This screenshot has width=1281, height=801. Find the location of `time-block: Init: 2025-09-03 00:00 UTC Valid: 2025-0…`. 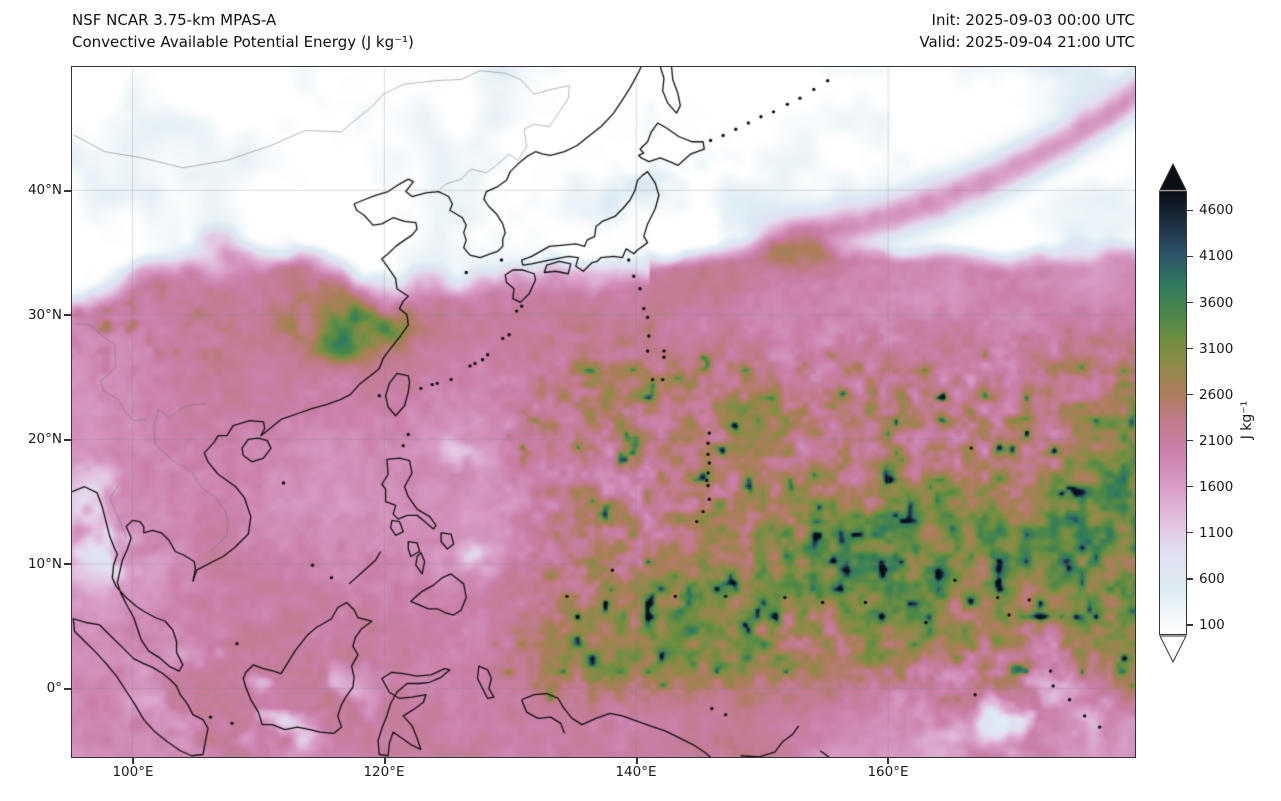

time-block: Init: 2025-09-03 00:00 UTC Valid: 2025-0… is located at coordinates (885, 31).